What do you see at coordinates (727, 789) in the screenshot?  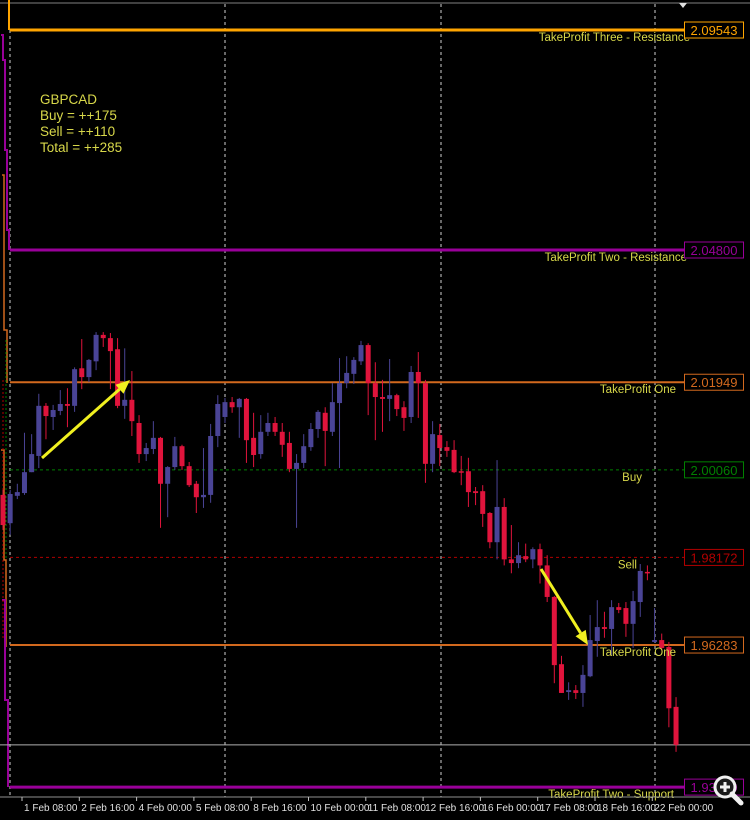 I see `magnifier-plus-icon` at bounding box center [727, 789].